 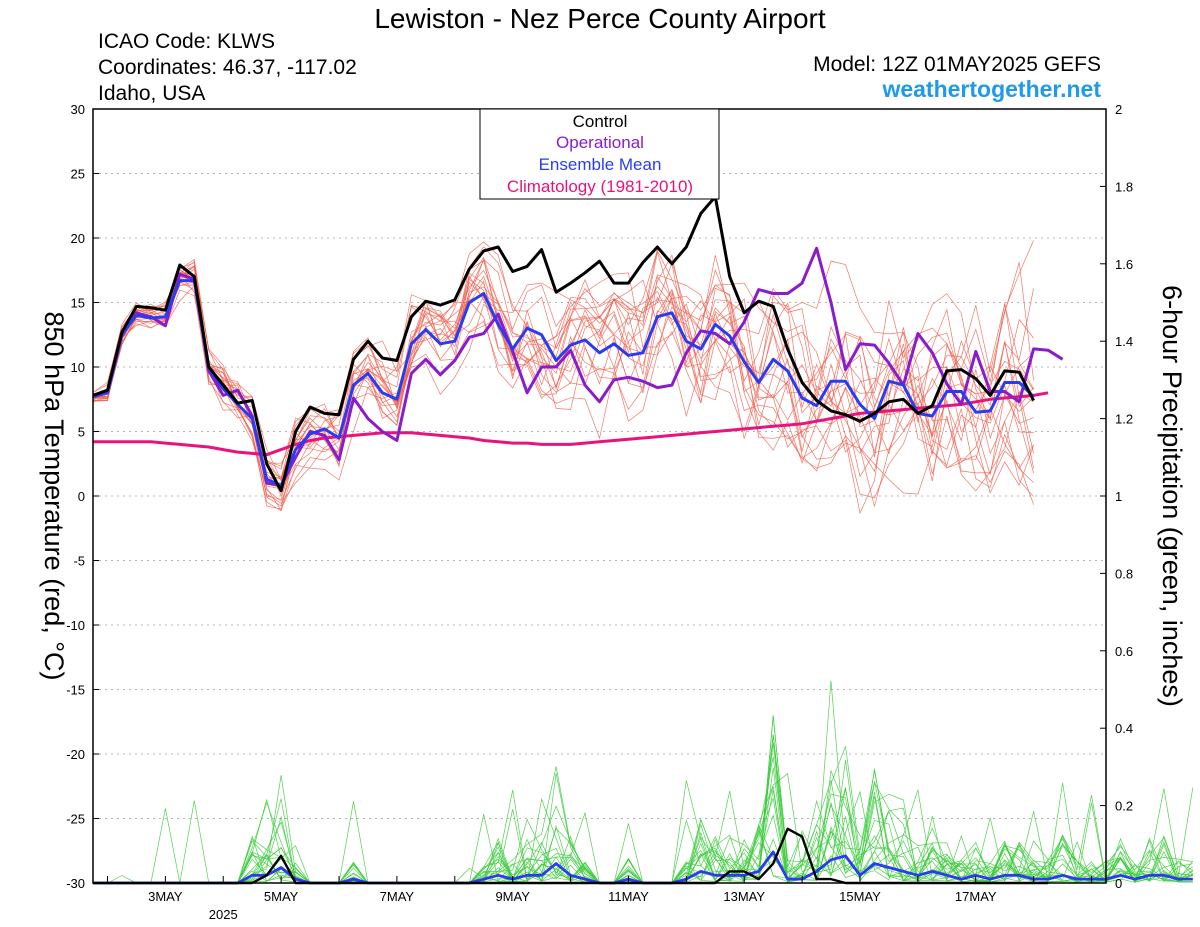 I want to click on right-tick-label: 0, so click(x=1118, y=883).